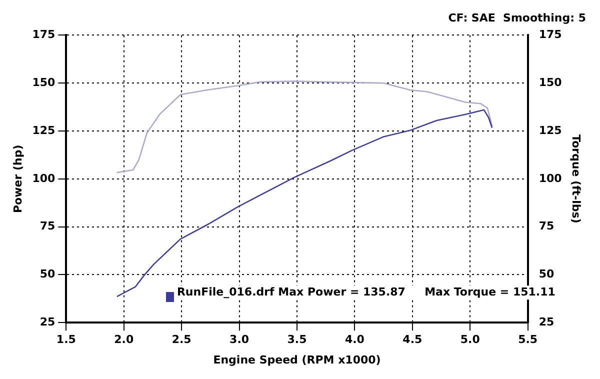 This screenshot has height=379, width=600. Describe the element at coordinates (576, 179) in the screenshot. I see `y2-axis-title: Torque (ft-lbs)` at that location.